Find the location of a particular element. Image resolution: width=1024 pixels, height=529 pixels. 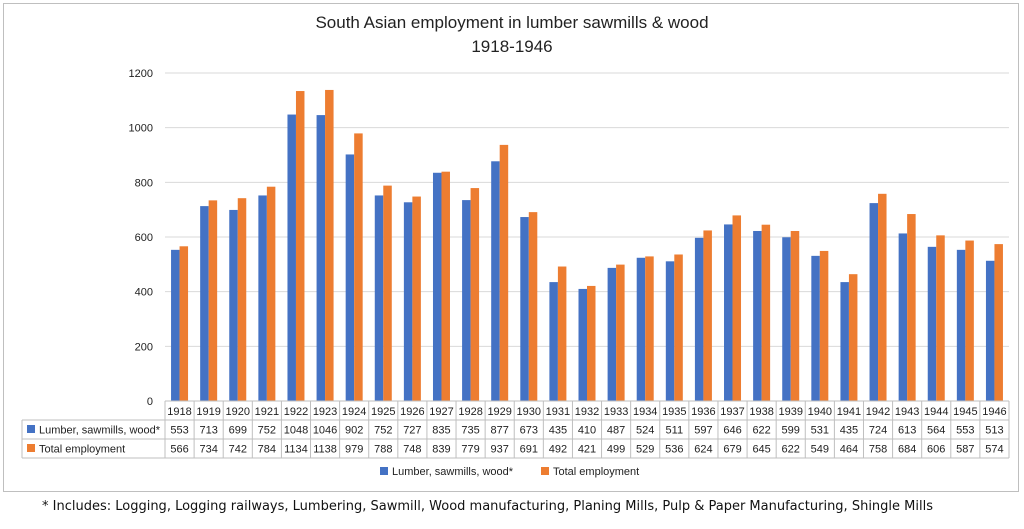

y-tick-label: 1000 is located at coordinates (141, 129).